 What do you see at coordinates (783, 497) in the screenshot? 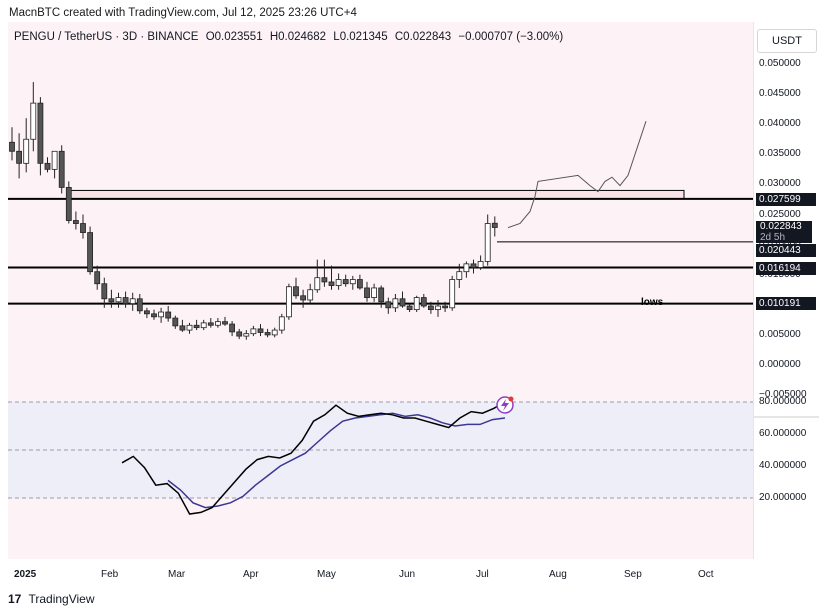
I see `oscillator-tick-label: 20.000000` at bounding box center [783, 497].